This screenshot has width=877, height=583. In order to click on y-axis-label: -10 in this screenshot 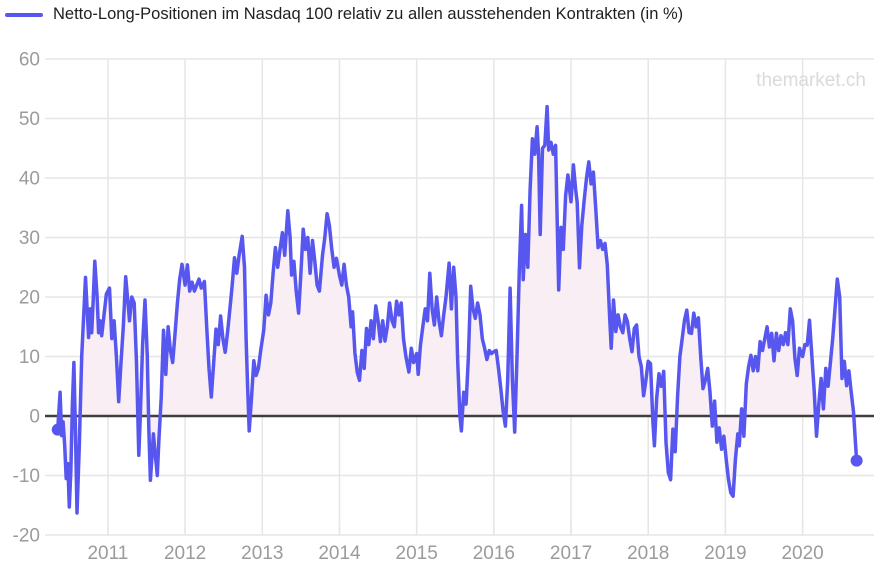, I will do `click(26, 476)`.